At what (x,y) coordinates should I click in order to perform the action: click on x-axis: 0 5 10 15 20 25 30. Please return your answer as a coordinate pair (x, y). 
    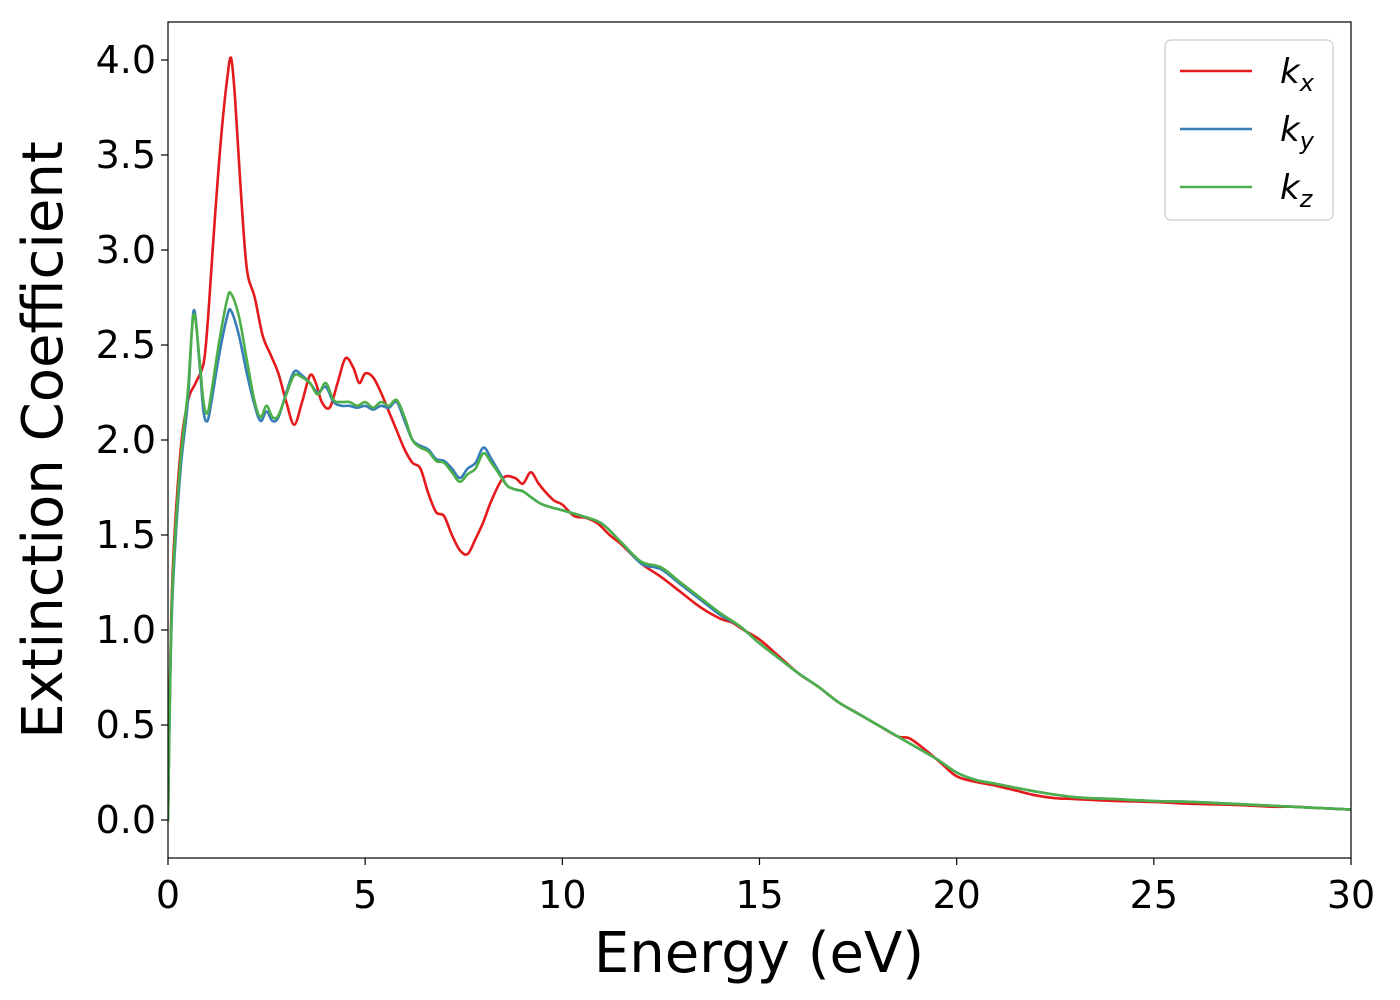
    Looking at the image, I should click on (765, 887).